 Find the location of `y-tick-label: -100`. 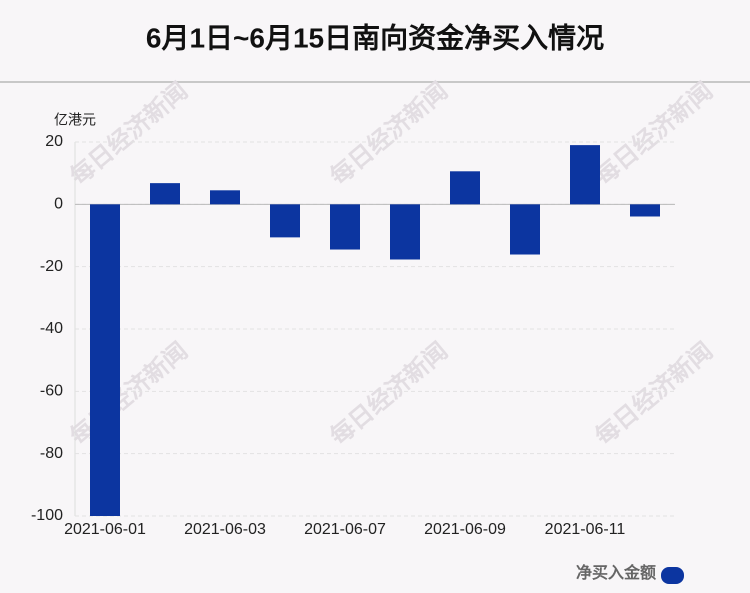

y-tick-label: -100 is located at coordinates (47, 515).